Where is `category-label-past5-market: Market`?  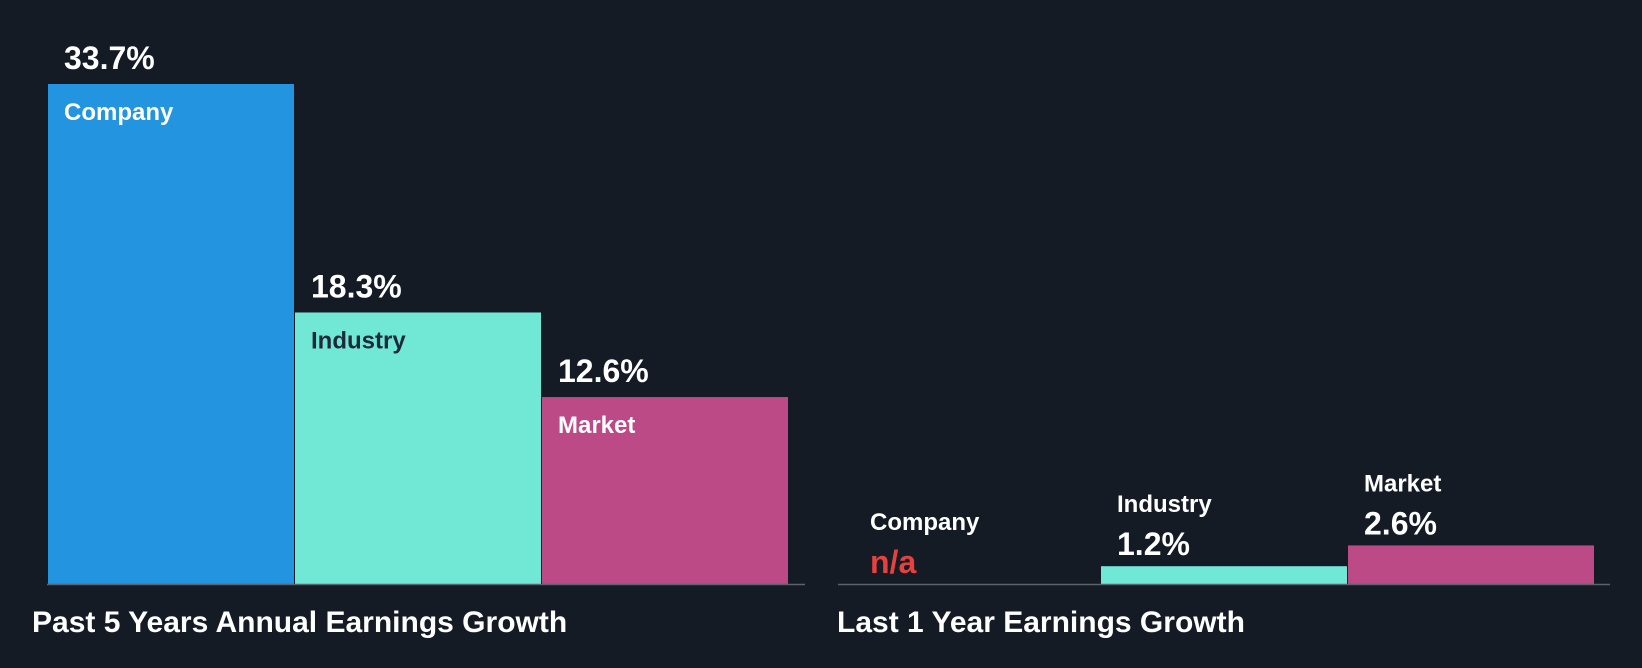
category-label-past5-market: Market is located at coordinates (596, 425).